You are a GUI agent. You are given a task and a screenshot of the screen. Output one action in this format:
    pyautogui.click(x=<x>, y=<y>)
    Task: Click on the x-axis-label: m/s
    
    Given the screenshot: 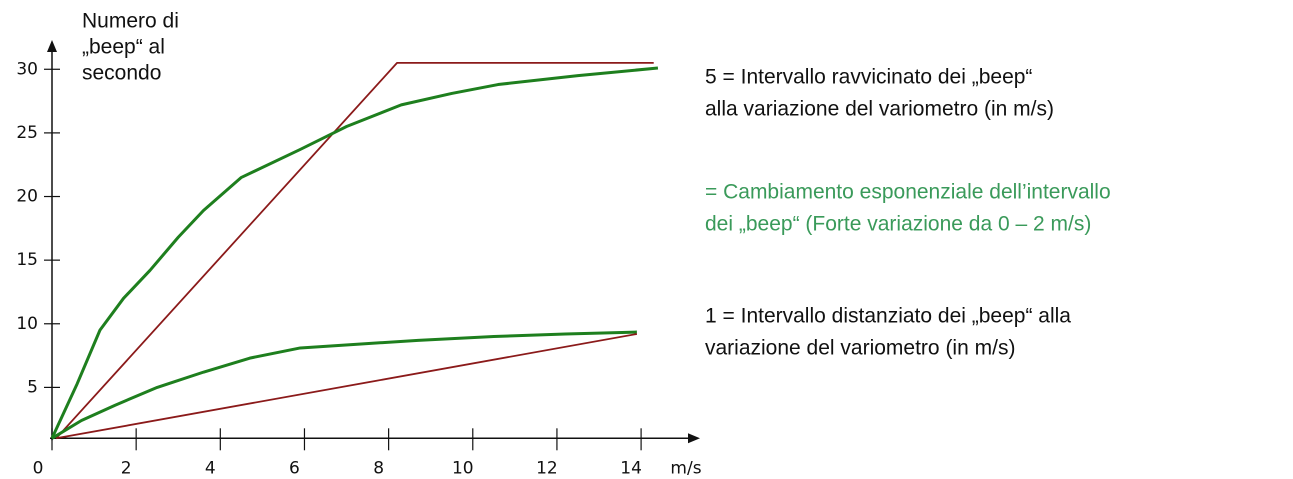 What is the action you would take?
    pyautogui.click(x=685, y=468)
    